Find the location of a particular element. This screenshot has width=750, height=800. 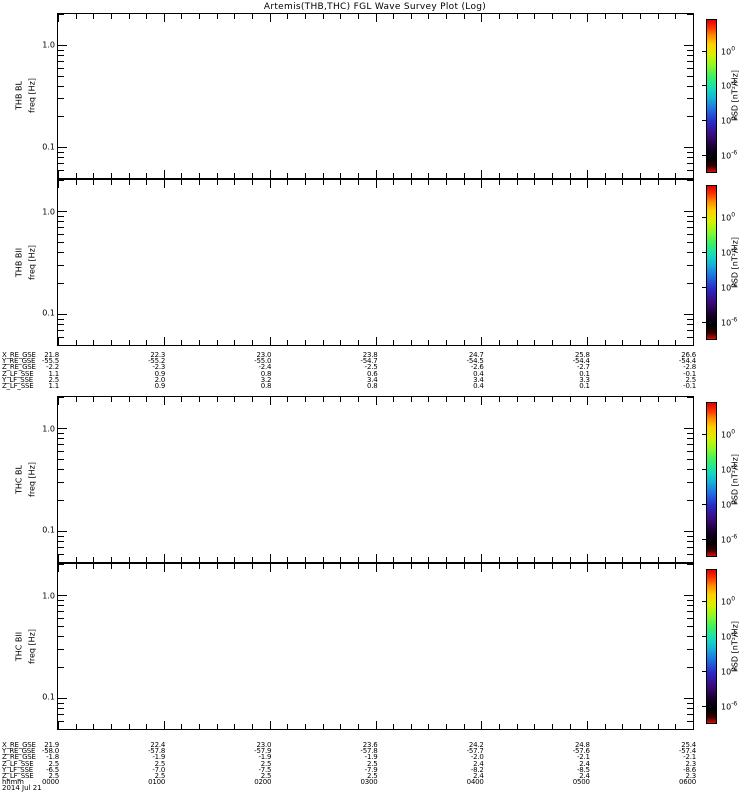

ephemeris-value: 0200 is located at coordinates (263, 782).